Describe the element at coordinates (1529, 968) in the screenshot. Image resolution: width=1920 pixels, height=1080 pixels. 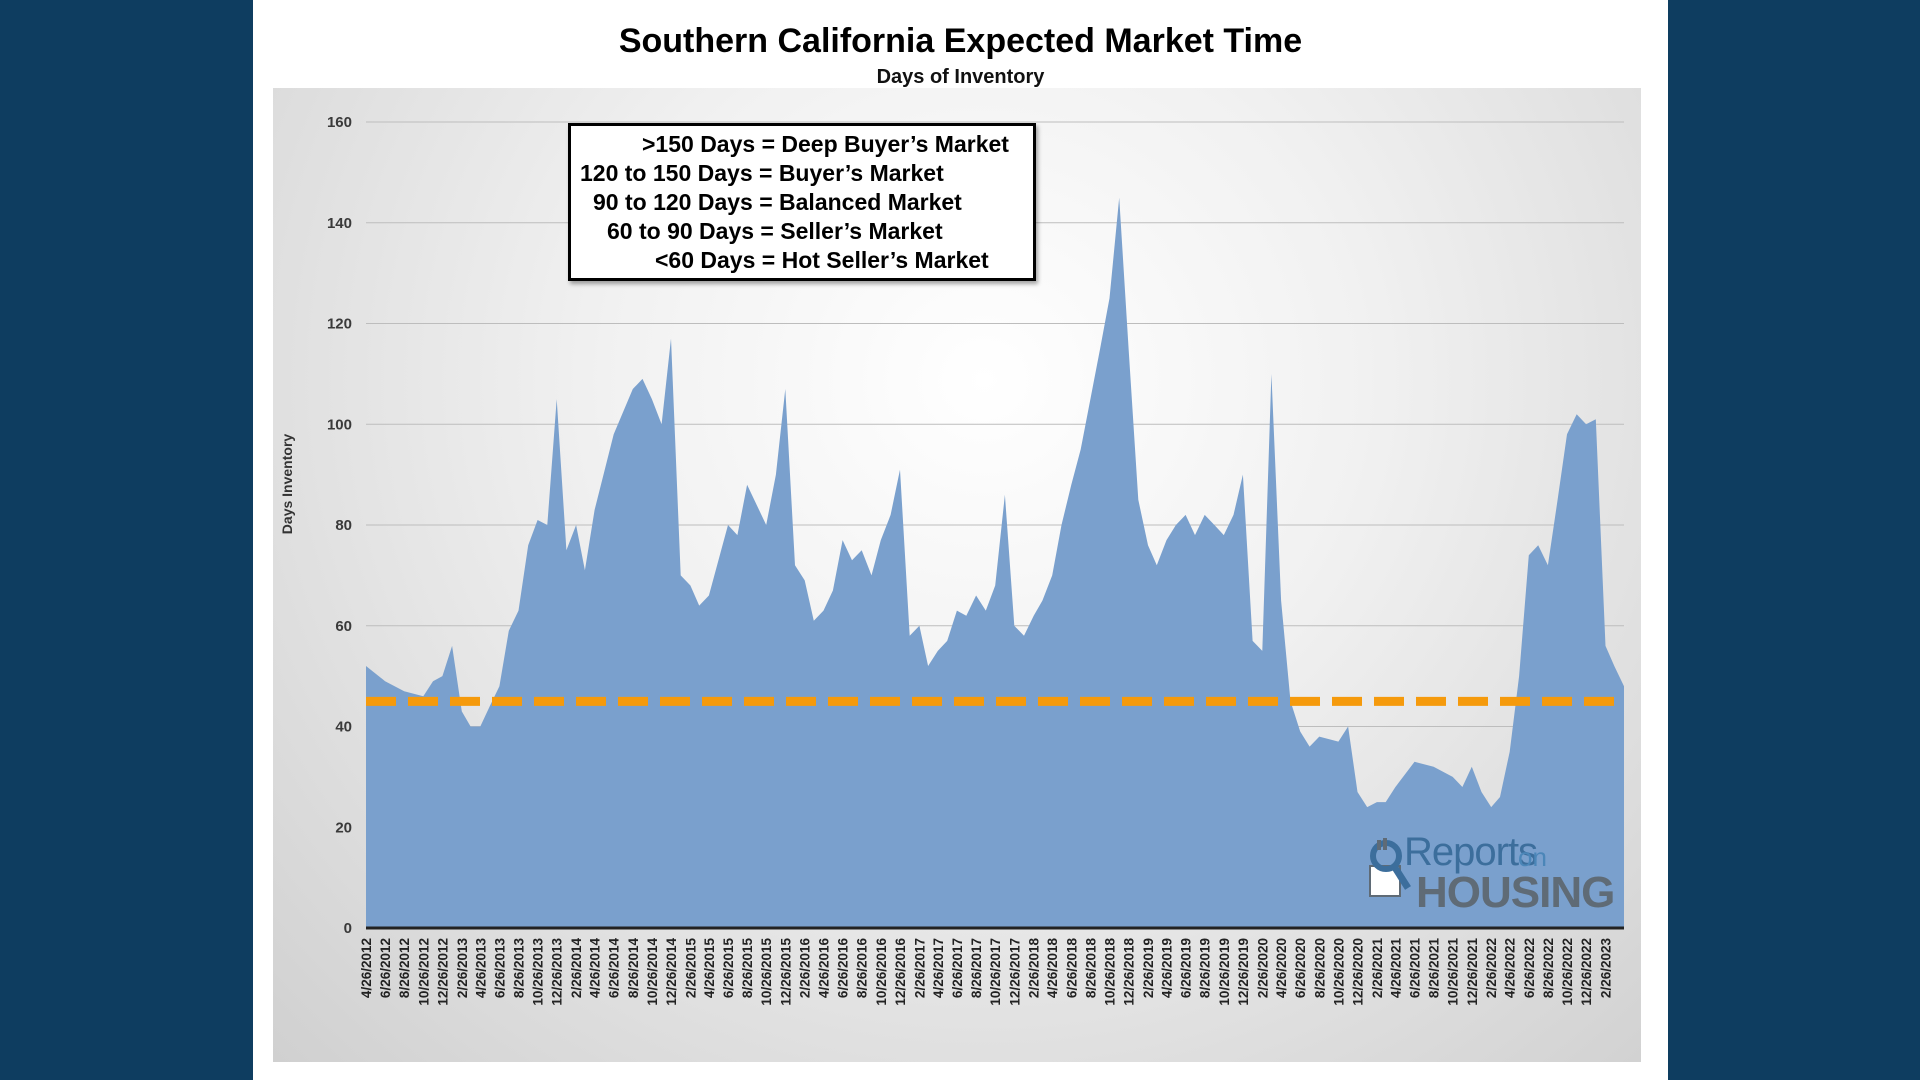
I see `x-tick-label: 6/26/2022` at that location.